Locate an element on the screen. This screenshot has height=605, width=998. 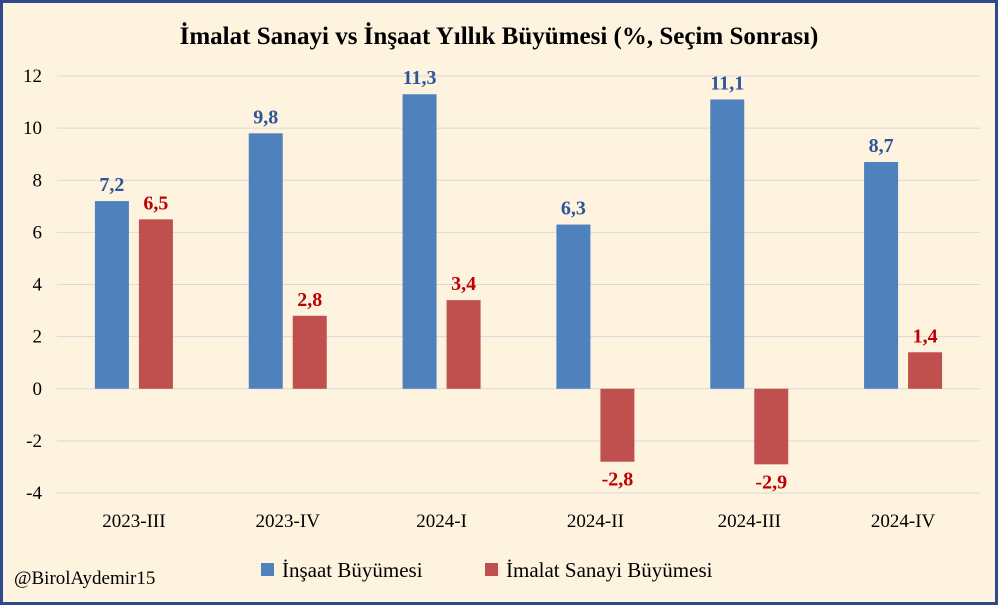
data-label: 3,4 is located at coordinates (463, 284).